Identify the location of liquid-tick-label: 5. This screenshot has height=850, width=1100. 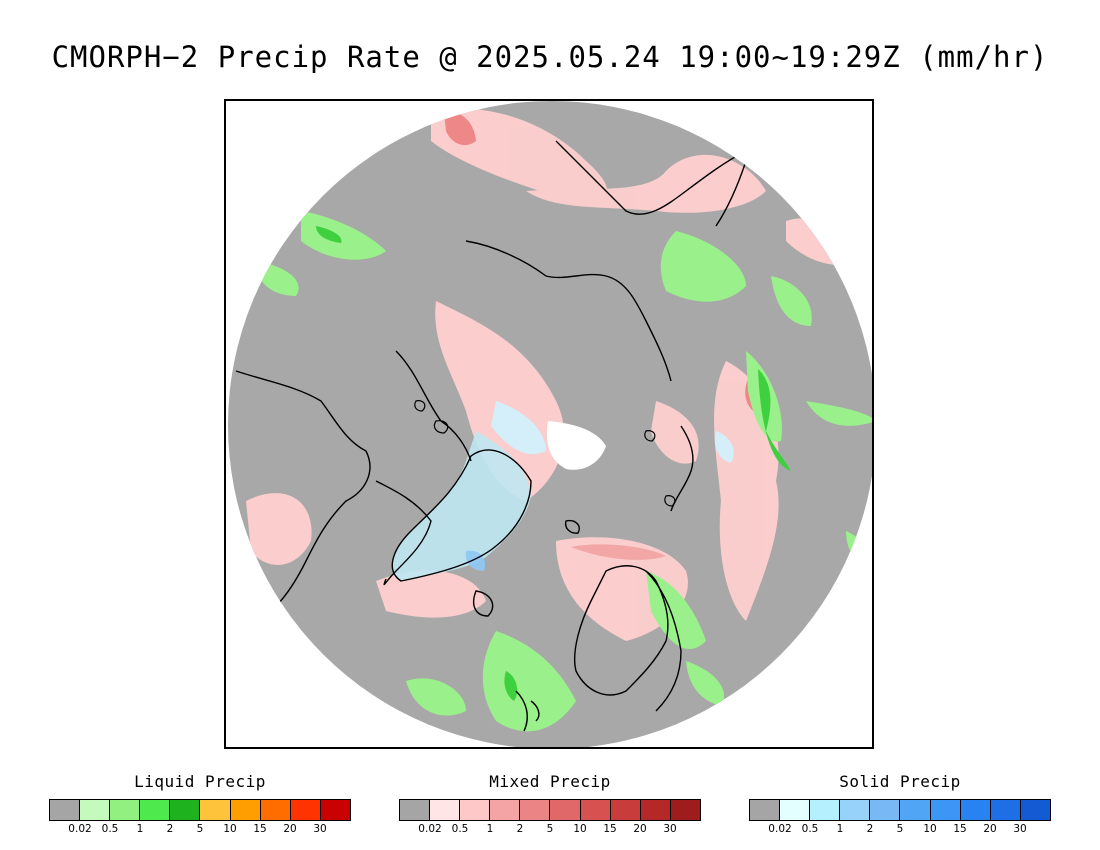
(200, 829).